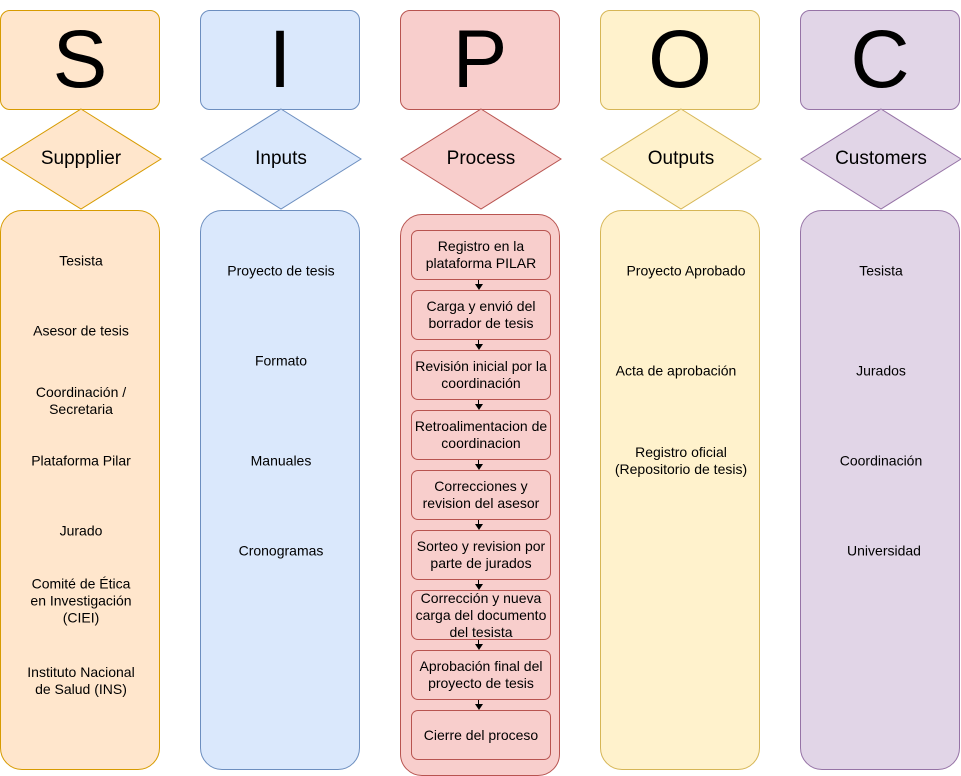 This screenshot has width=961, height=776. Describe the element at coordinates (481, 255) in the screenshot. I see `process-step: Registro en la plataforma PILAR` at that location.